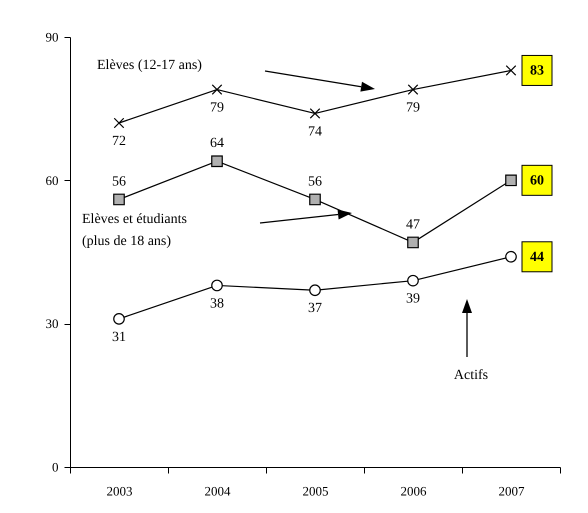 The width and height of the screenshot is (588, 513). I want to click on data-label: 39, so click(413, 299).